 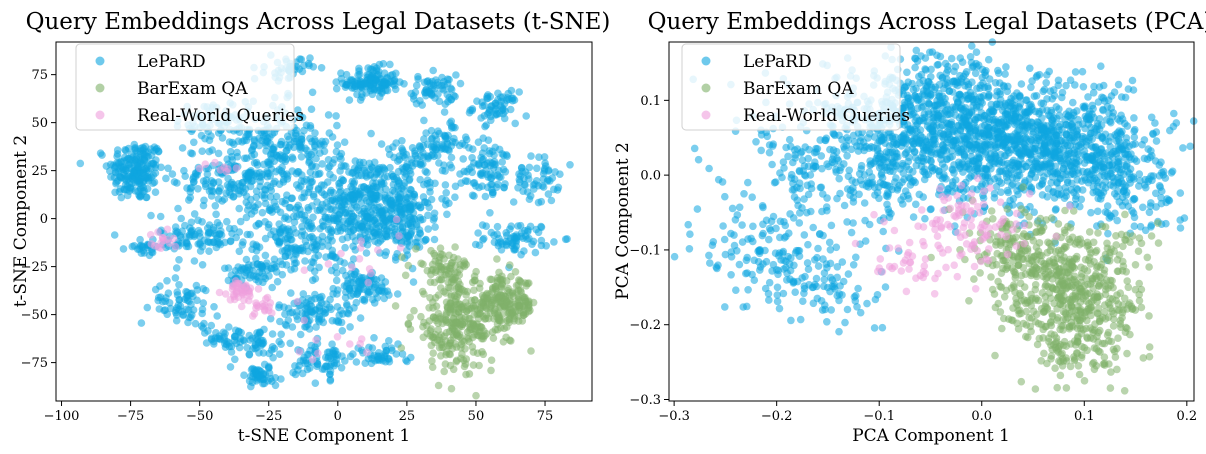 What do you see at coordinates (199, 416) in the screenshot?
I see `tsne-xtick-label: −50` at bounding box center [199, 416].